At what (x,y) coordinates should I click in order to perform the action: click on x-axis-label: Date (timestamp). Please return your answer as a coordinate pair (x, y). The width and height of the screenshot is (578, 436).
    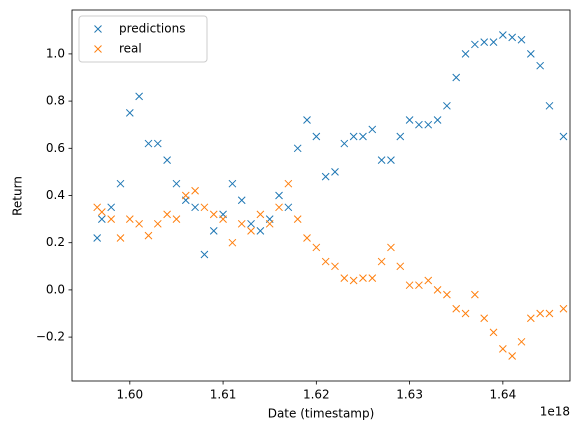
    Looking at the image, I should click on (321, 414).